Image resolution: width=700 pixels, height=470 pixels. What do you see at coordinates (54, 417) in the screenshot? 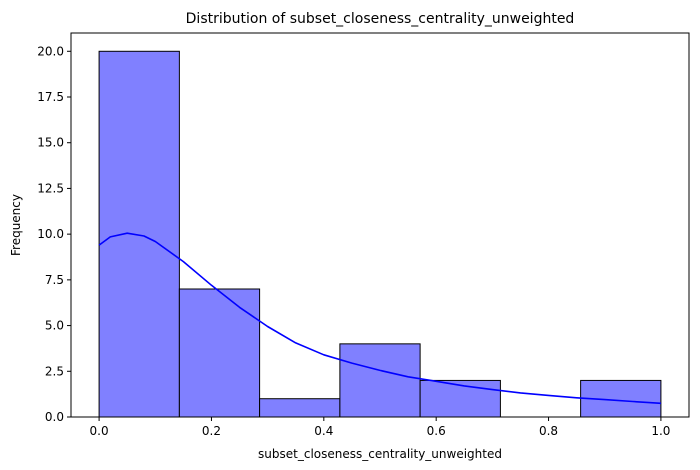
I see `y-tick-label: 0.0` at bounding box center [54, 417].